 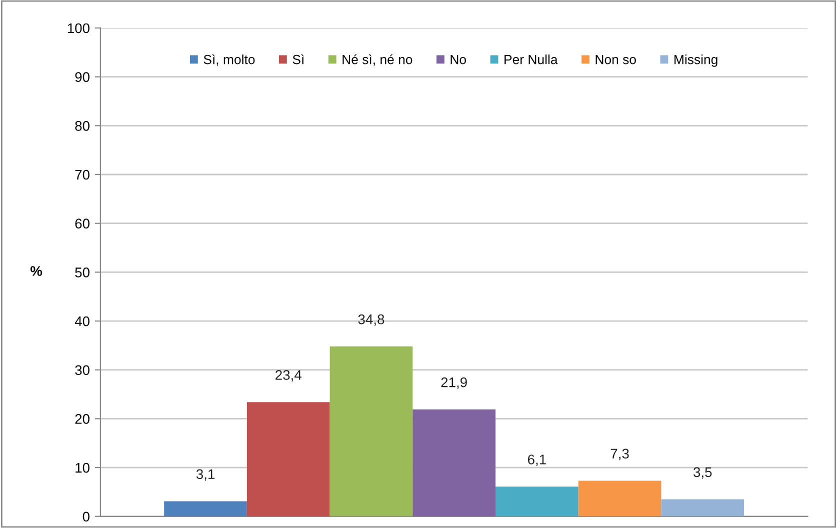 What do you see at coordinates (619, 454) in the screenshot?
I see `data-label: 7,3` at bounding box center [619, 454].